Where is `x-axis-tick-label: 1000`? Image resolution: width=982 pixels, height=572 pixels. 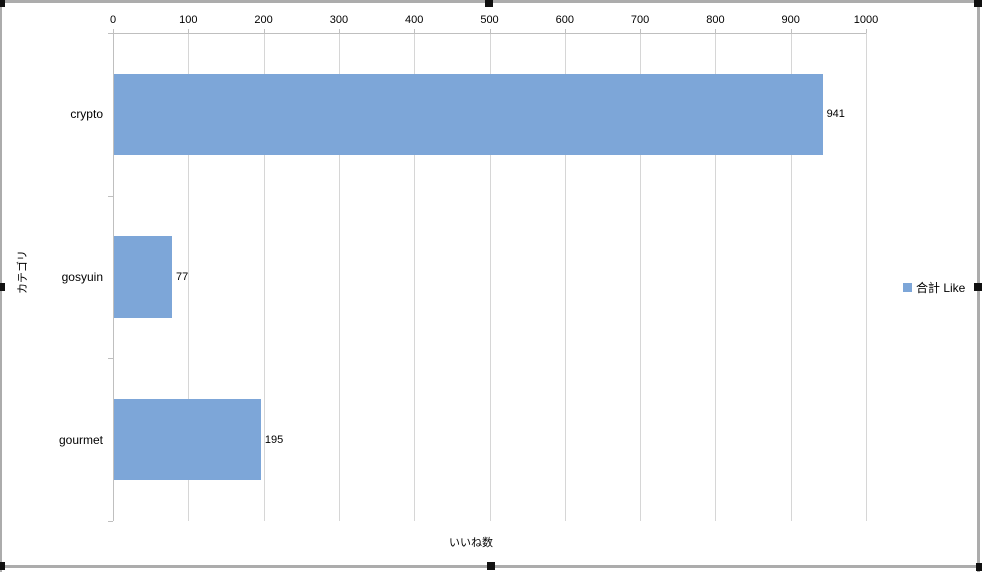
x-axis-tick-label: 1000 is located at coordinates (866, 20).